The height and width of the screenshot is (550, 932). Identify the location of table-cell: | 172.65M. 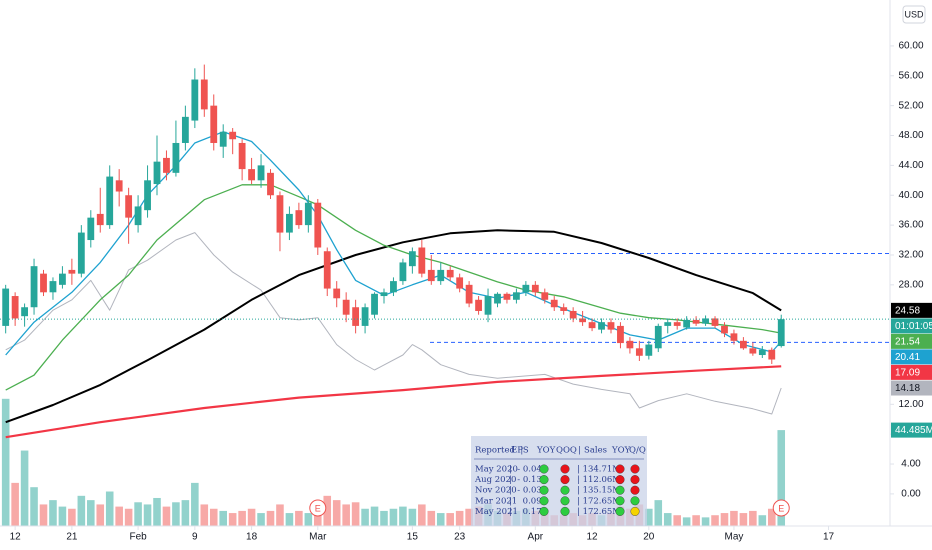
(599, 501).